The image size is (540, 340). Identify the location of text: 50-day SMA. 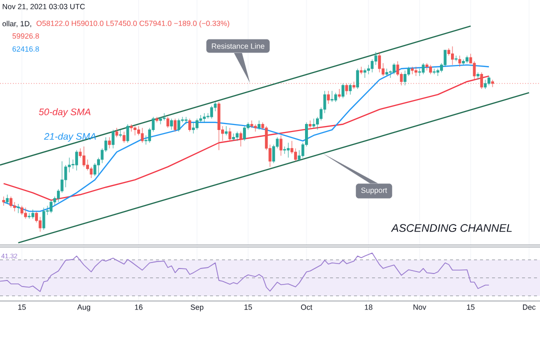
(64, 113).